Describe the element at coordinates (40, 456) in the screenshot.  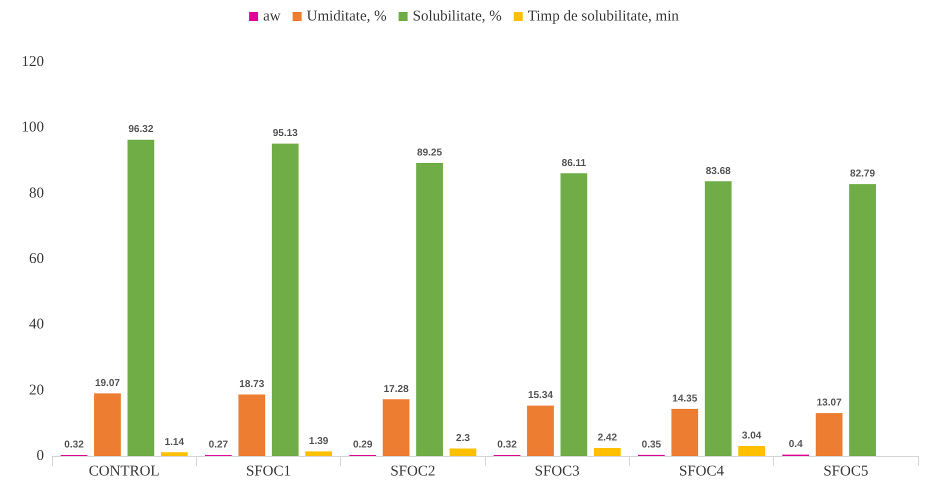
I see `y-tick-label: 0` at that location.